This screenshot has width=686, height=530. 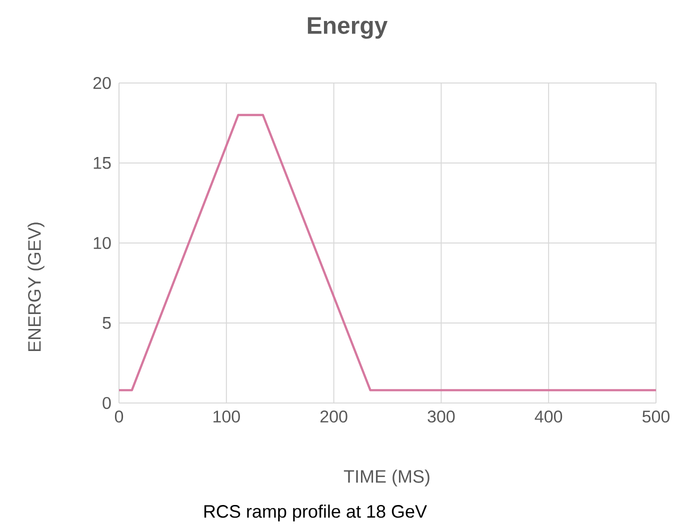 What do you see at coordinates (102, 163) in the screenshot?
I see `y-tick-label: 15` at bounding box center [102, 163].